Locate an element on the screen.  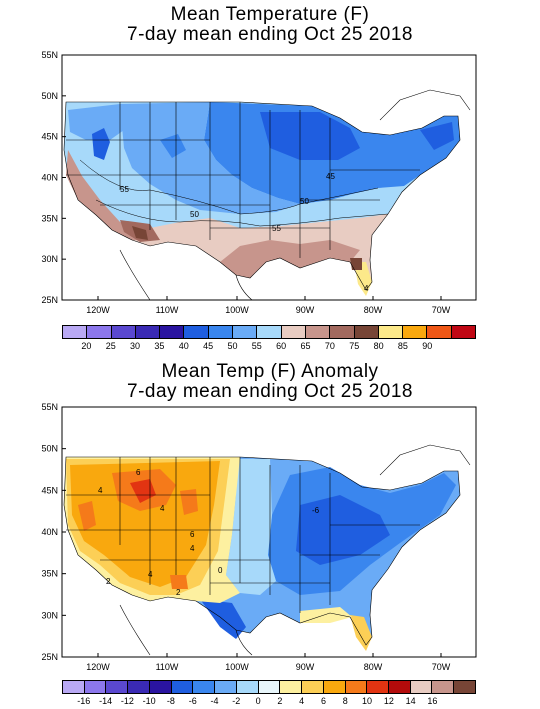
legend-label: 6 is located at coordinates (323, 701).